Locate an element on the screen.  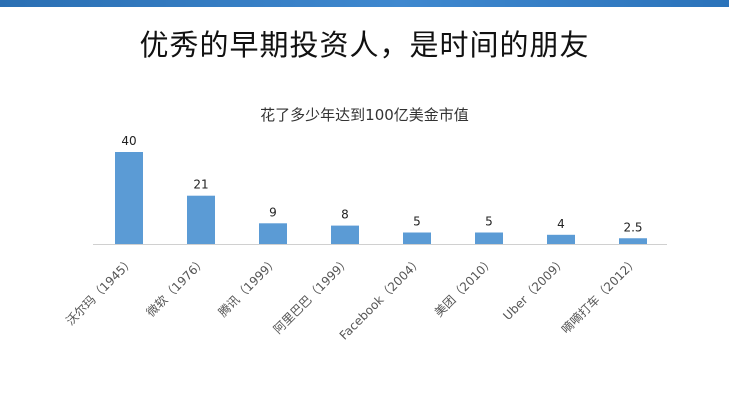
slide-title: 优秀的早期投资人，是时间的朋友 is located at coordinates (364, 45).